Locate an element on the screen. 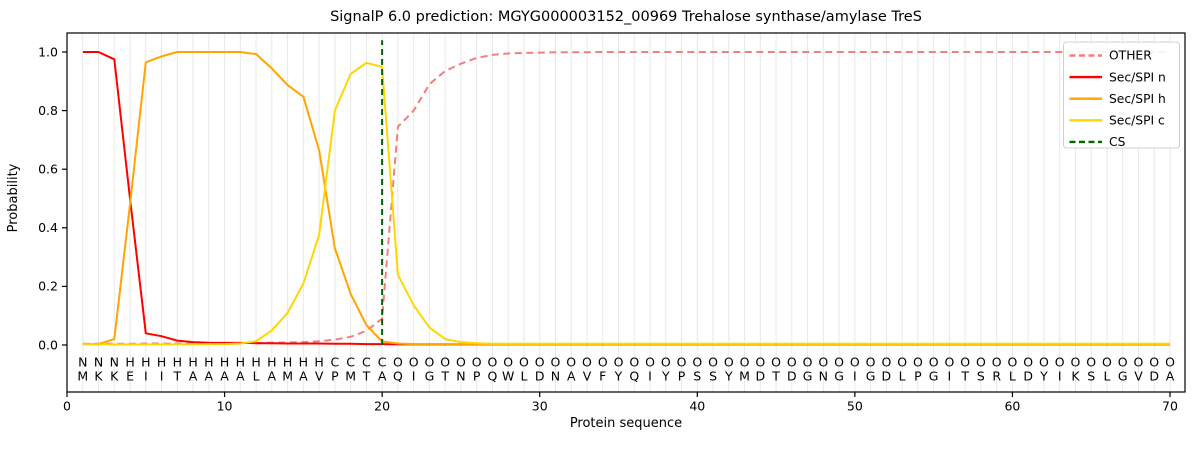 The image size is (1200, 454). legend-label: Sec/SPI n is located at coordinates (1137, 77).